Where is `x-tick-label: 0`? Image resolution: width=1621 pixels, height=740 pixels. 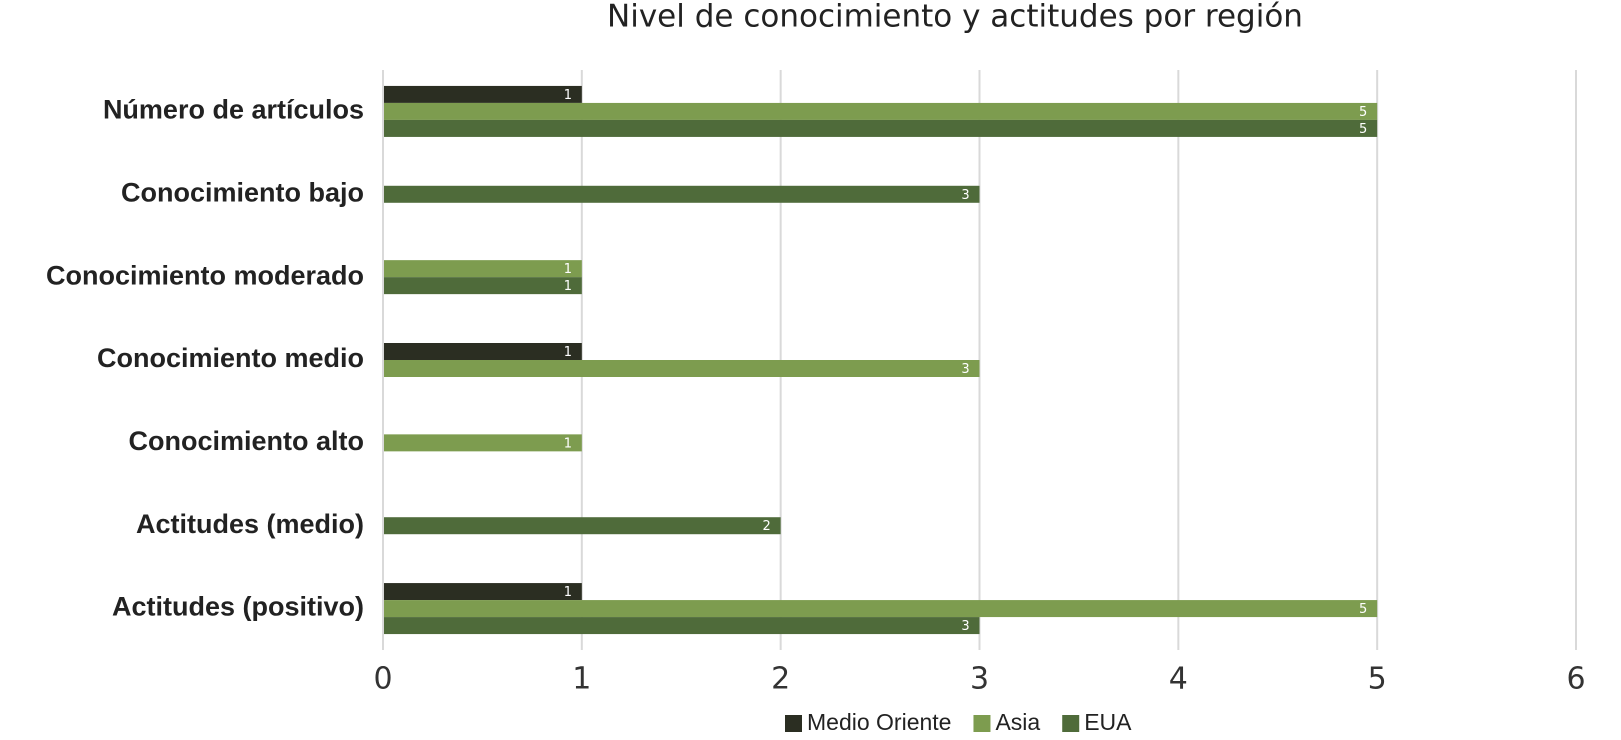 x-tick-label: 0 is located at coordinates (382, 679).